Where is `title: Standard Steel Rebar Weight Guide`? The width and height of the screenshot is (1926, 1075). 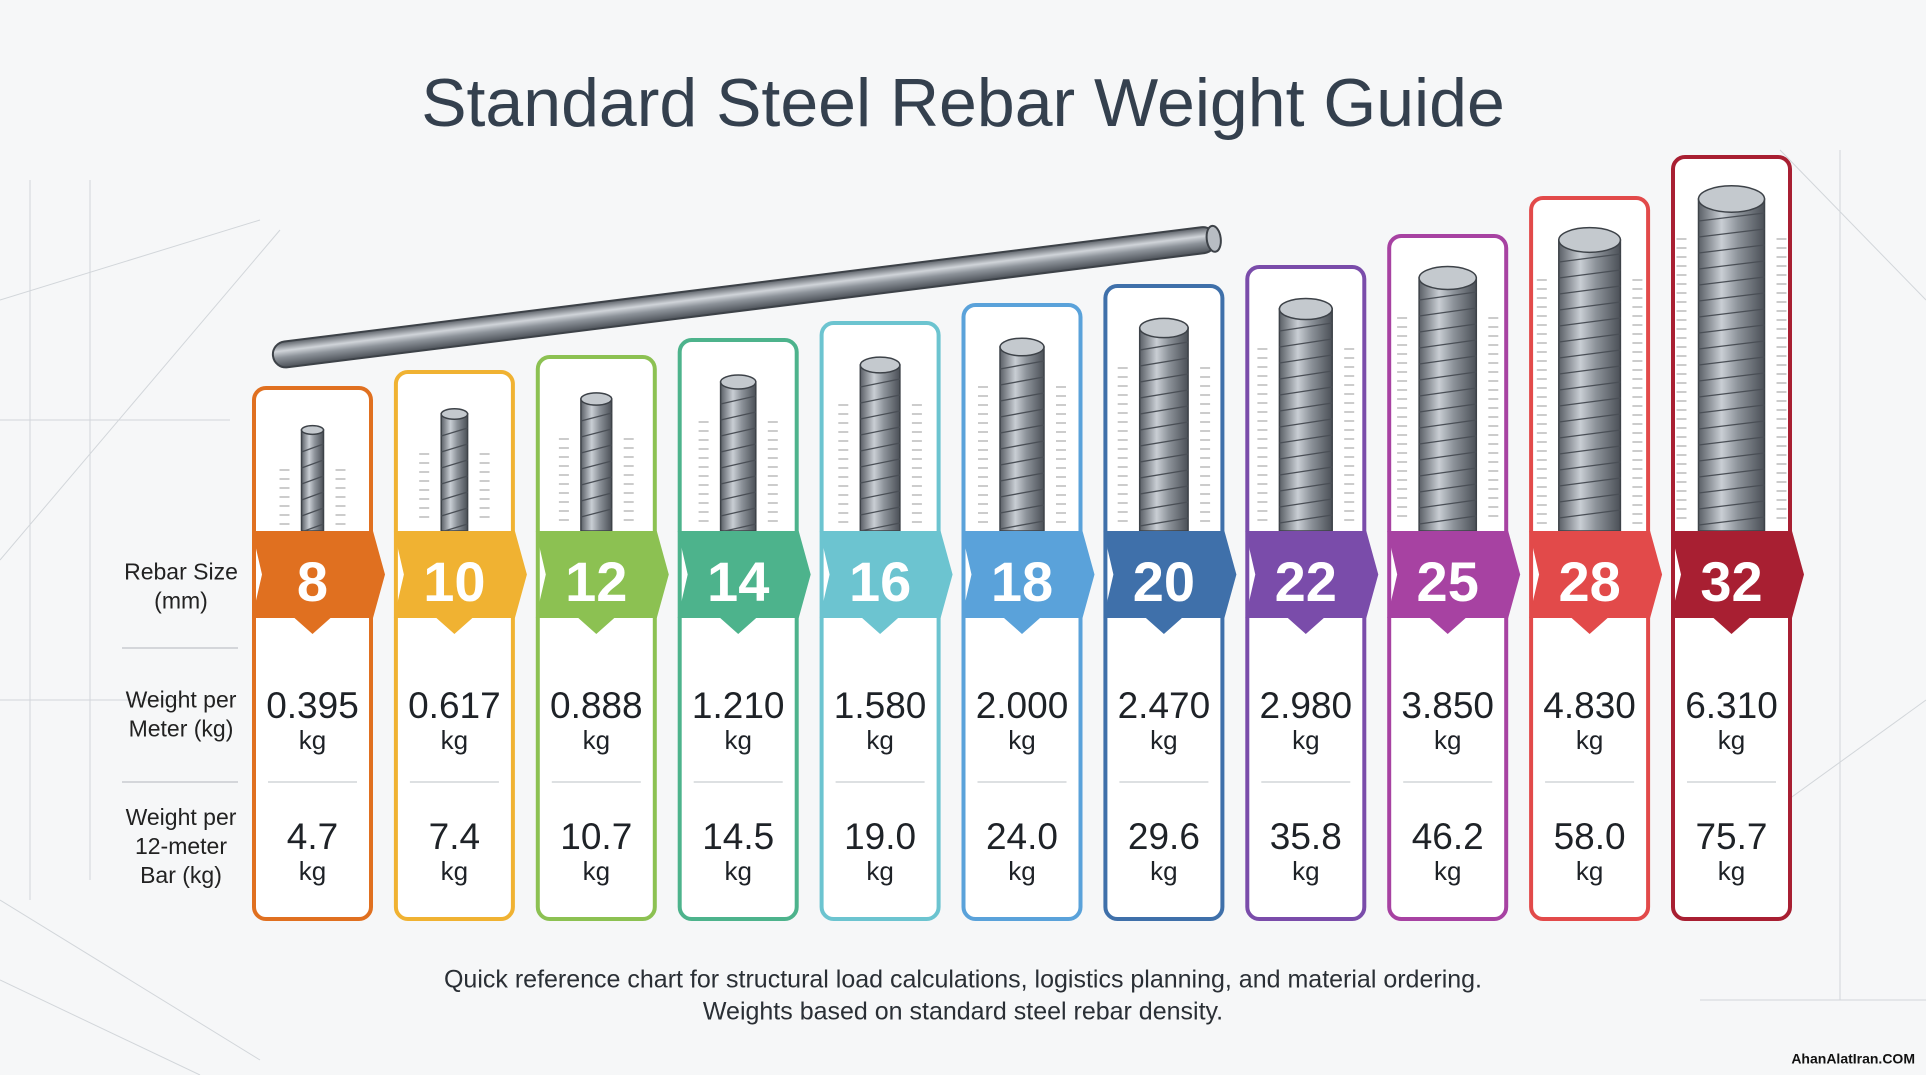 title: Standard Steel Rebar Weight Guide is located at coordinates (963, 103).